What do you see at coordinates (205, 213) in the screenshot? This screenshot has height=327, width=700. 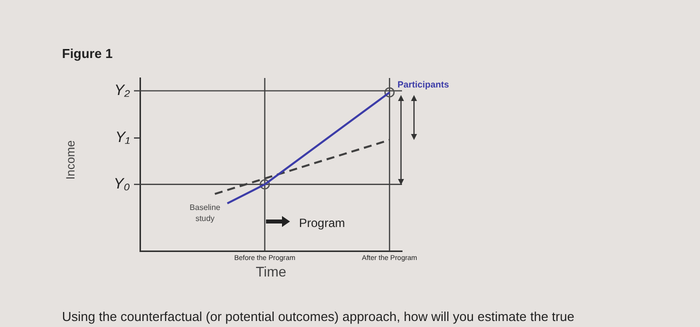 I see `annotation: Baseline study` at bounding box center [205, 213].